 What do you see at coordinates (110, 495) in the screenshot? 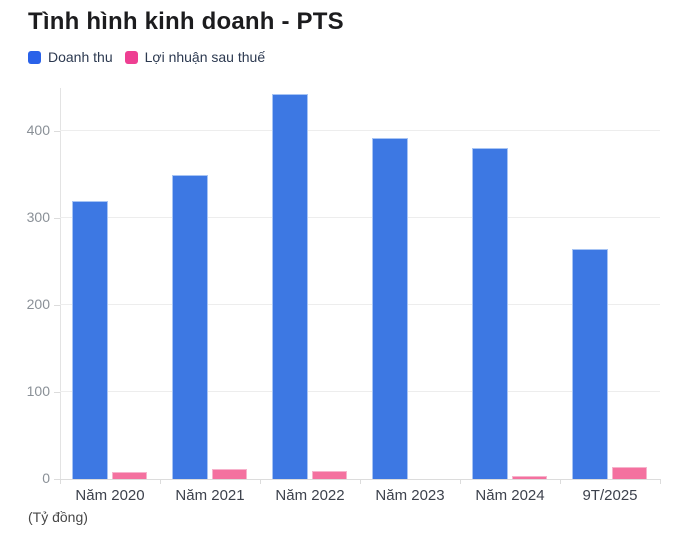
I see `x-axis-label: Năm 2020` at bounding box center [110, 495].